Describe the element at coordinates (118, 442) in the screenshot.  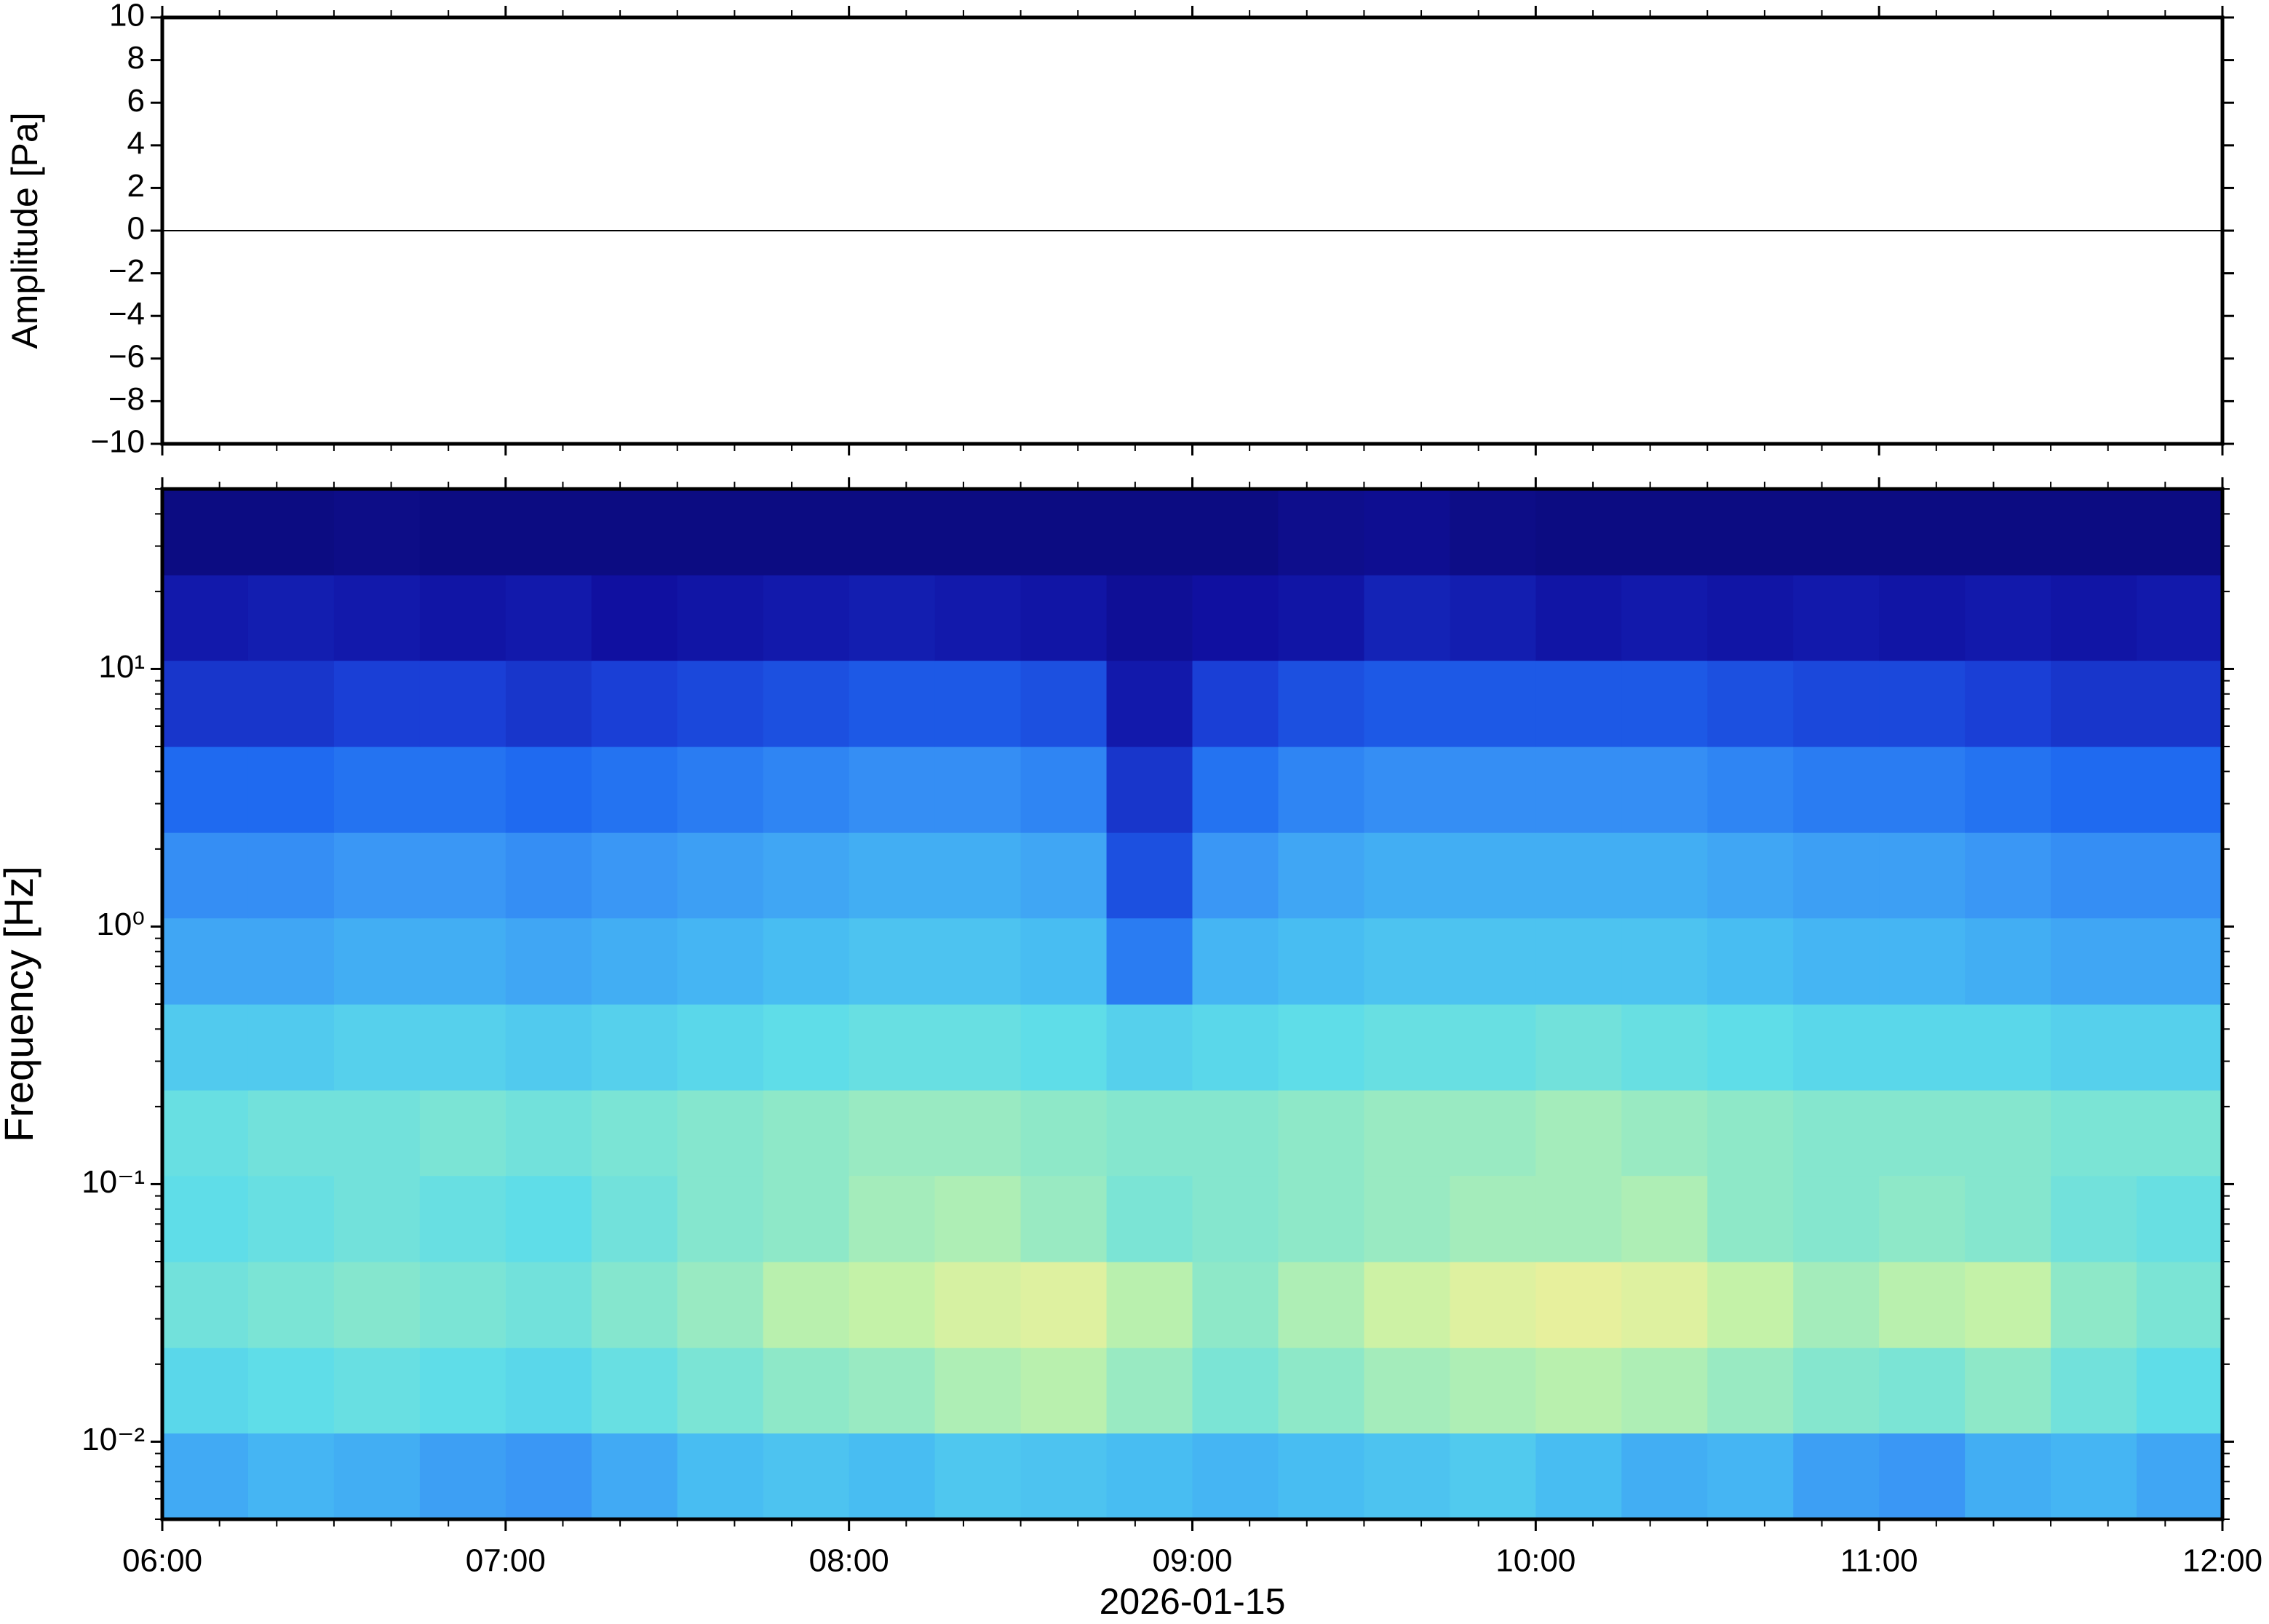
I see `y-tick-label: −10` at that location.